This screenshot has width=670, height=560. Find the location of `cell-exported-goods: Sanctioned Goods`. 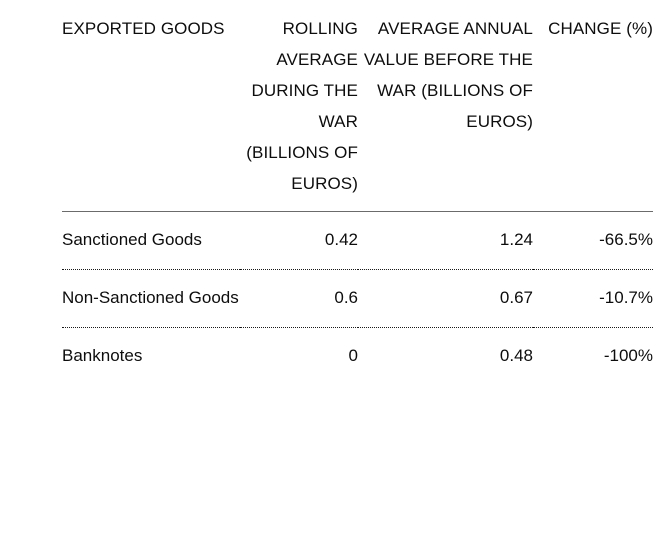

cell-exported-goods: Sanctioned Goods is located at coordinates (151, 240).